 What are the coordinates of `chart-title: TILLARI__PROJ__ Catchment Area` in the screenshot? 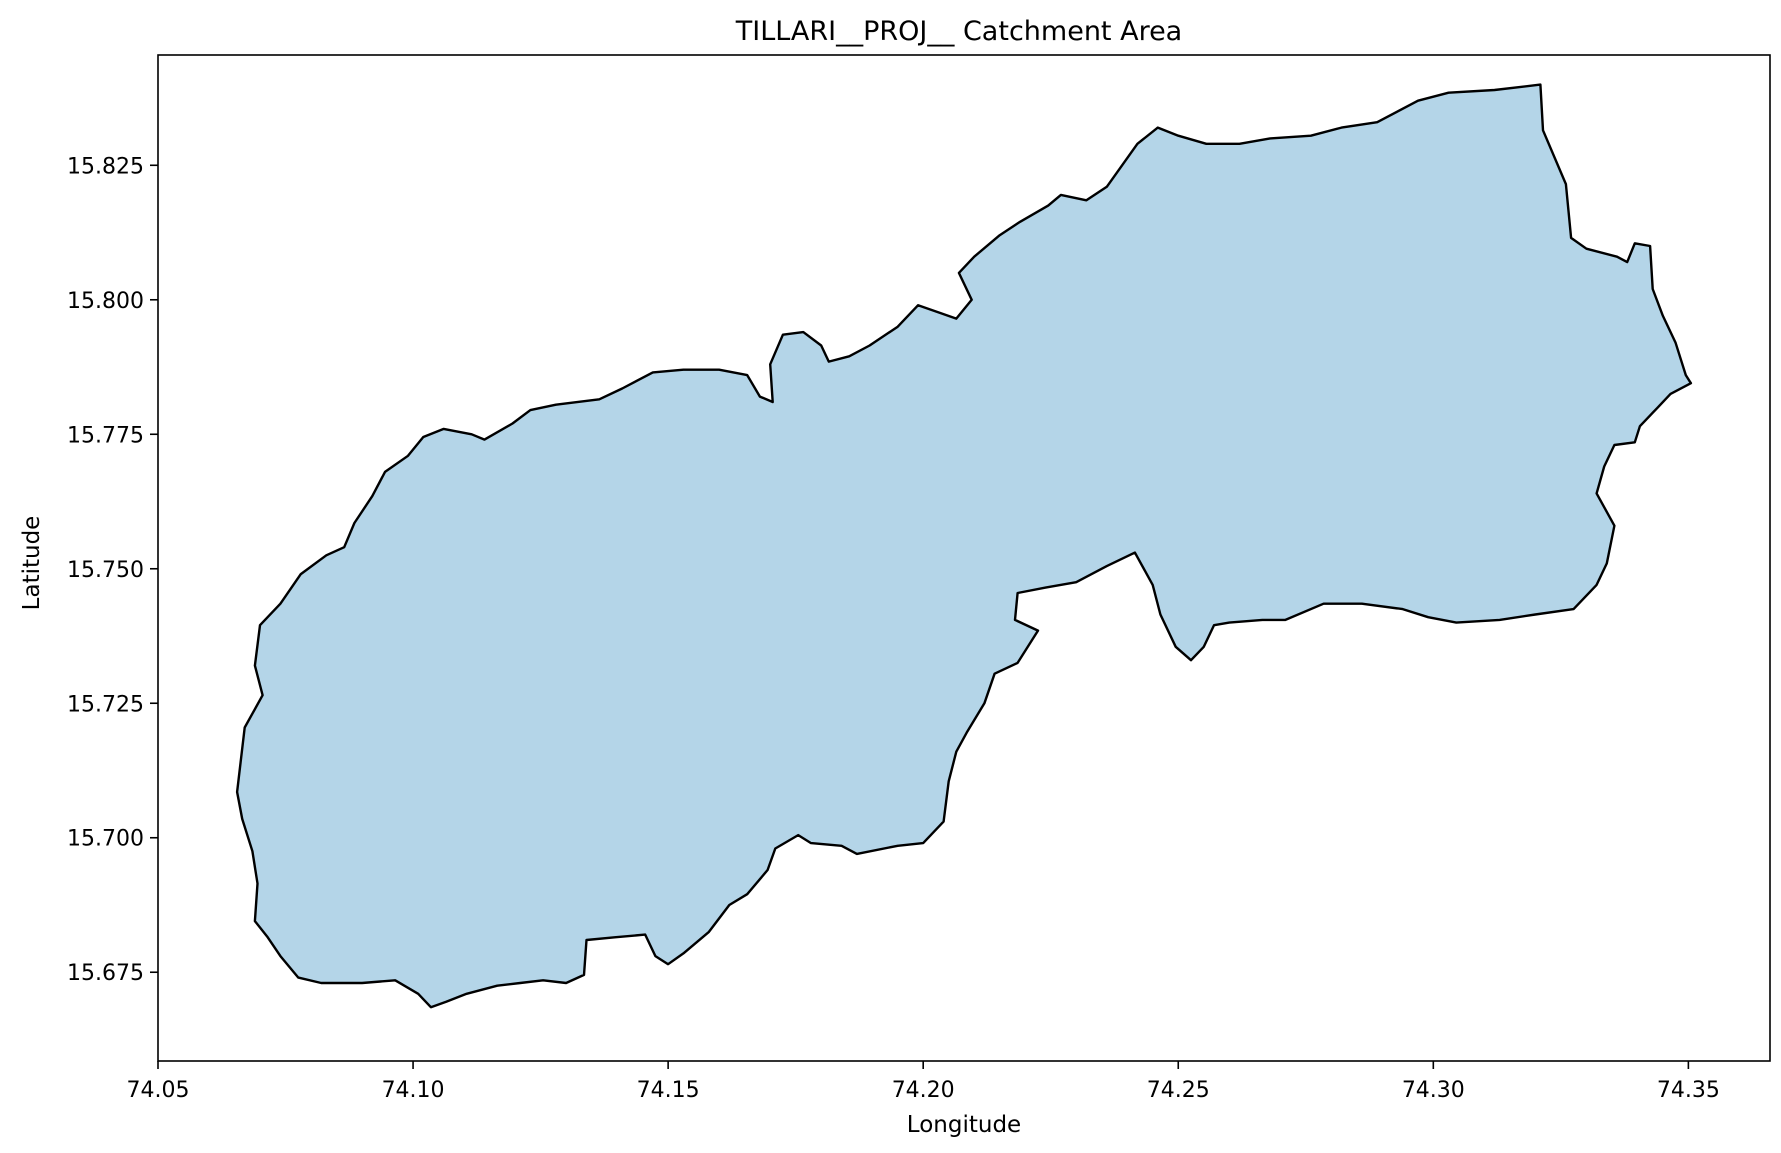 It's located at (958, 31).